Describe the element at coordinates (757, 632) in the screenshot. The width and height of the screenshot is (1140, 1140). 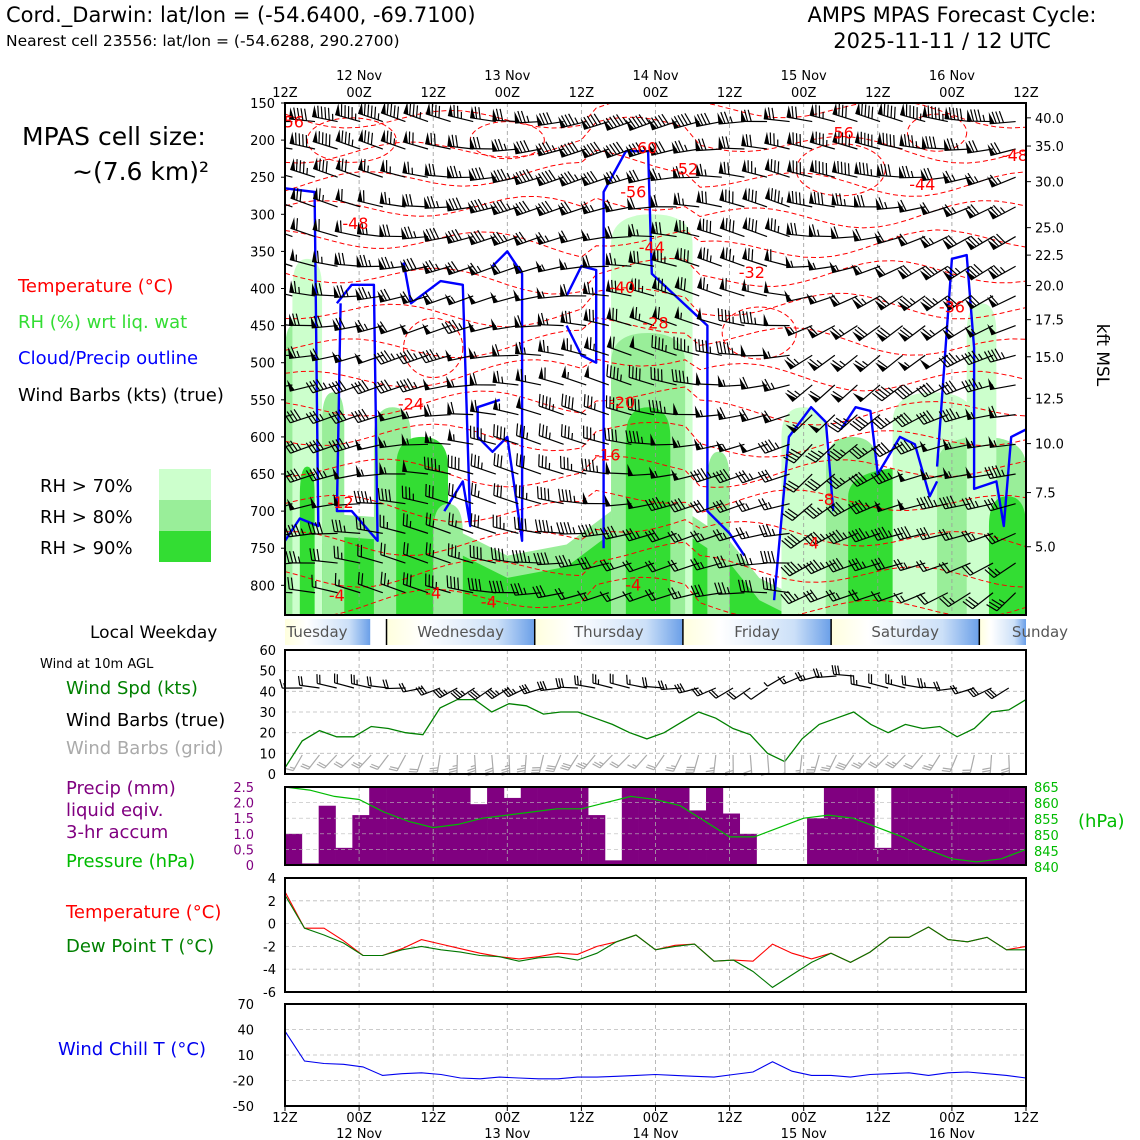
I see `weekday-name: Friday` at that location.